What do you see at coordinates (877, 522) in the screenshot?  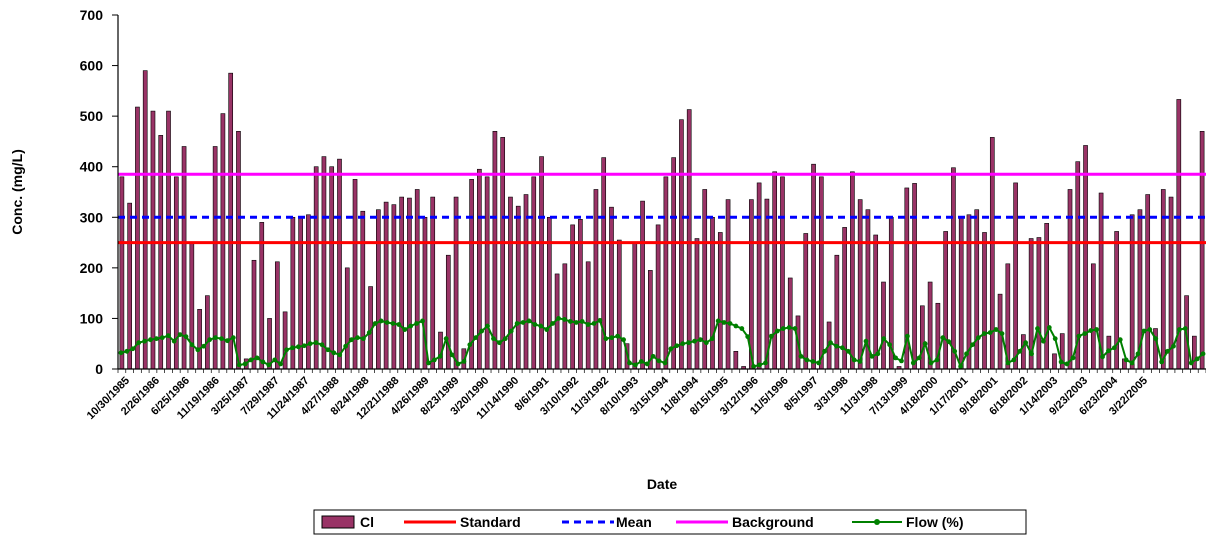 I see `legend-marker-flow` at bounding box center [877, 522].